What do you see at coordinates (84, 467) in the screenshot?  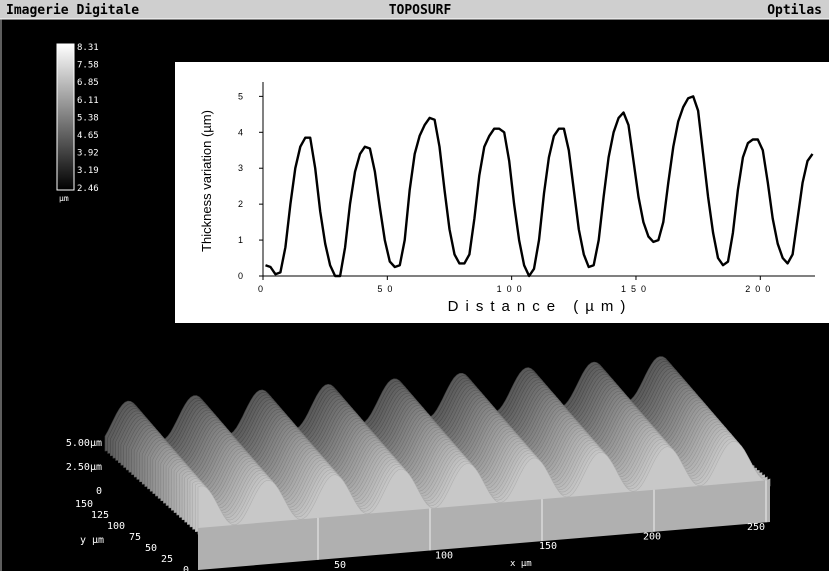 I see `z-axis-label: 2.50µm` at bounding box center [84, 467].